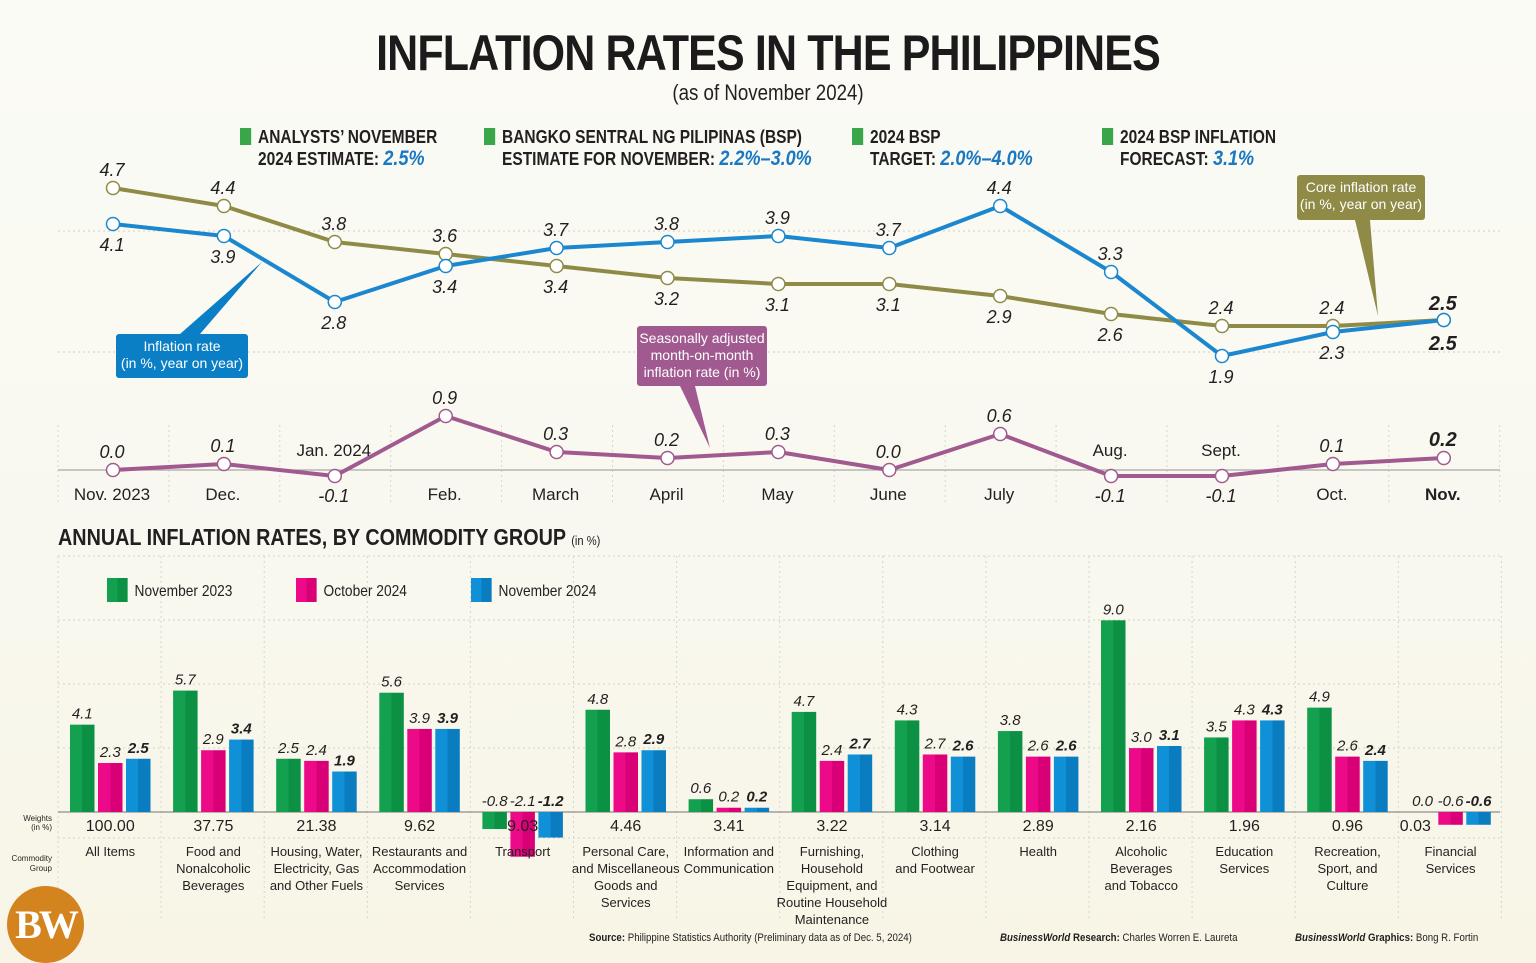 This screenshot has width=1536, height=963. I want to click on legend-swatch-magenta, so click(306, 590).